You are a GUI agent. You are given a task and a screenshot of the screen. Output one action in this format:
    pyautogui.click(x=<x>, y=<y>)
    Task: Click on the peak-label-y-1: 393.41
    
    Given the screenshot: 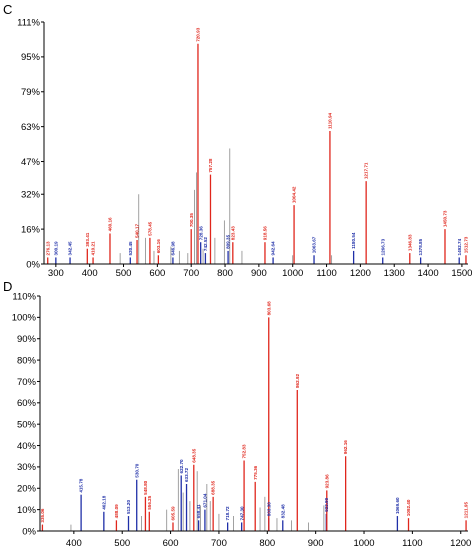 What is the action you would take?
    pyautogui.click(x=87, y=239)
    